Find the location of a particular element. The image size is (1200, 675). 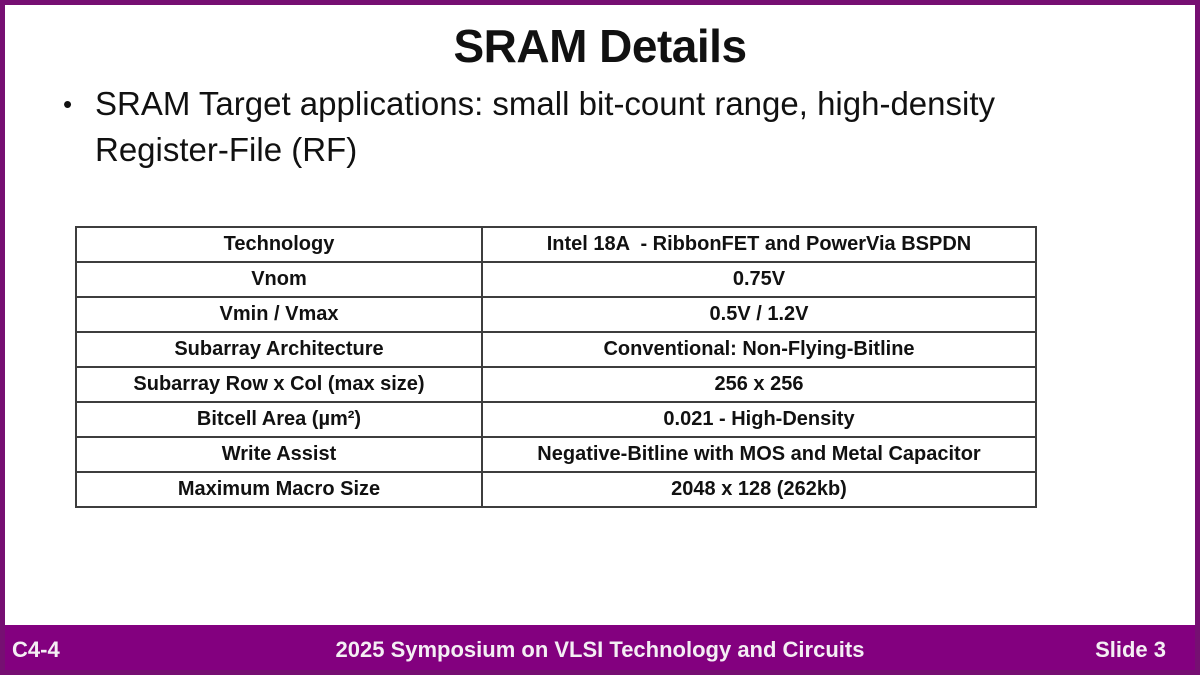

spec-label: Technology is located at coordinates (279, 244).